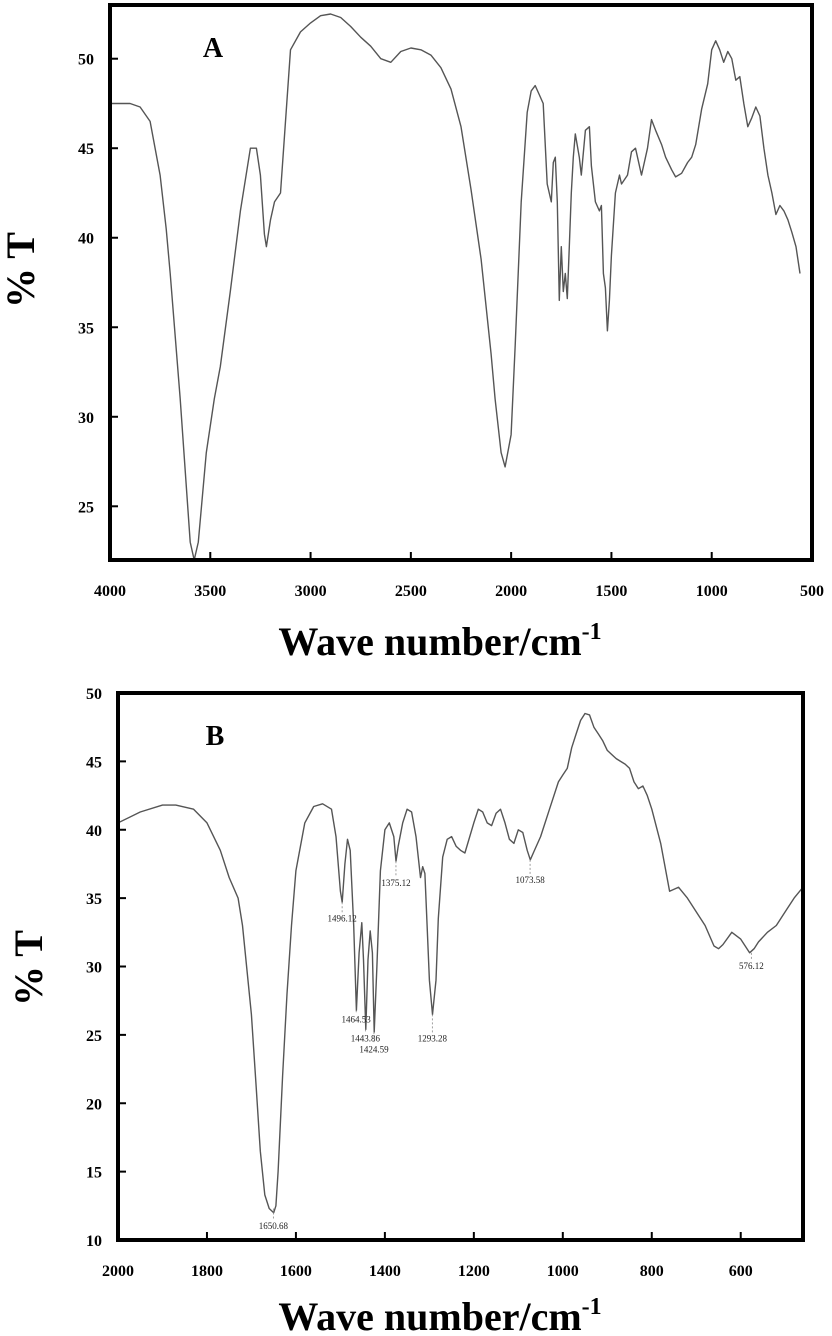  I want to click on x-tick-label: 1400, so click(385, 1271).